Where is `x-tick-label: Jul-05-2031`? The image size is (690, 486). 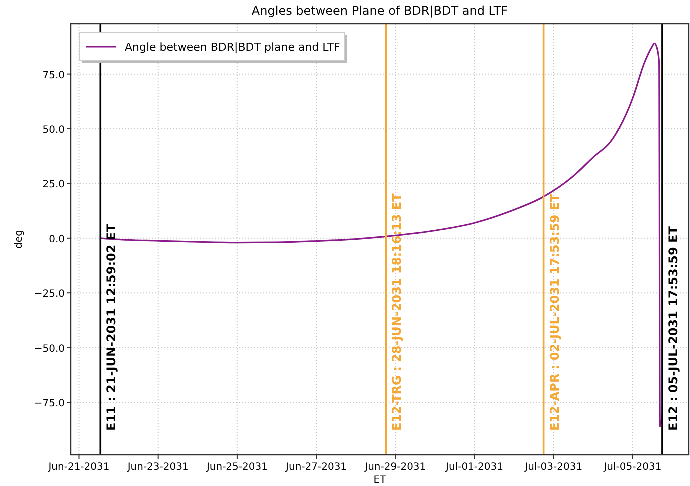
x-tick-label: Jul-05-2031 is located at coordinates (632, 467).